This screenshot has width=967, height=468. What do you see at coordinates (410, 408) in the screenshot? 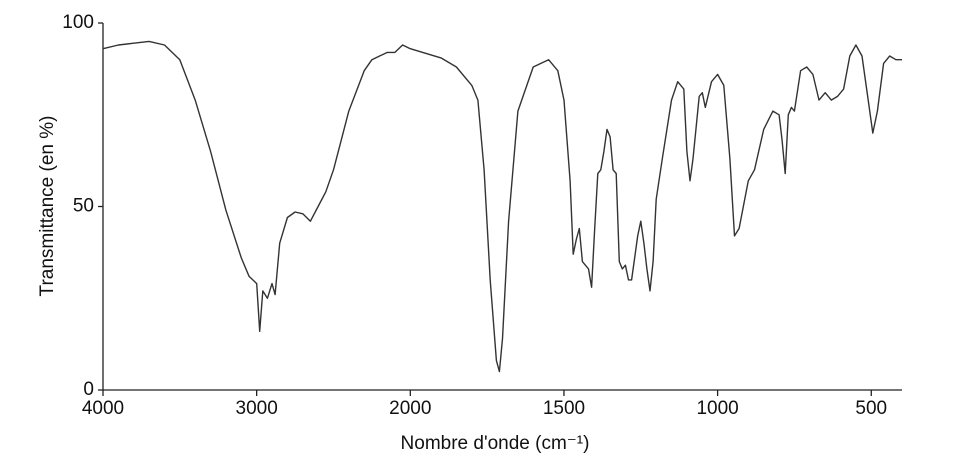
I see `x-tick-label: 2000` at bounding box center [410, 408].